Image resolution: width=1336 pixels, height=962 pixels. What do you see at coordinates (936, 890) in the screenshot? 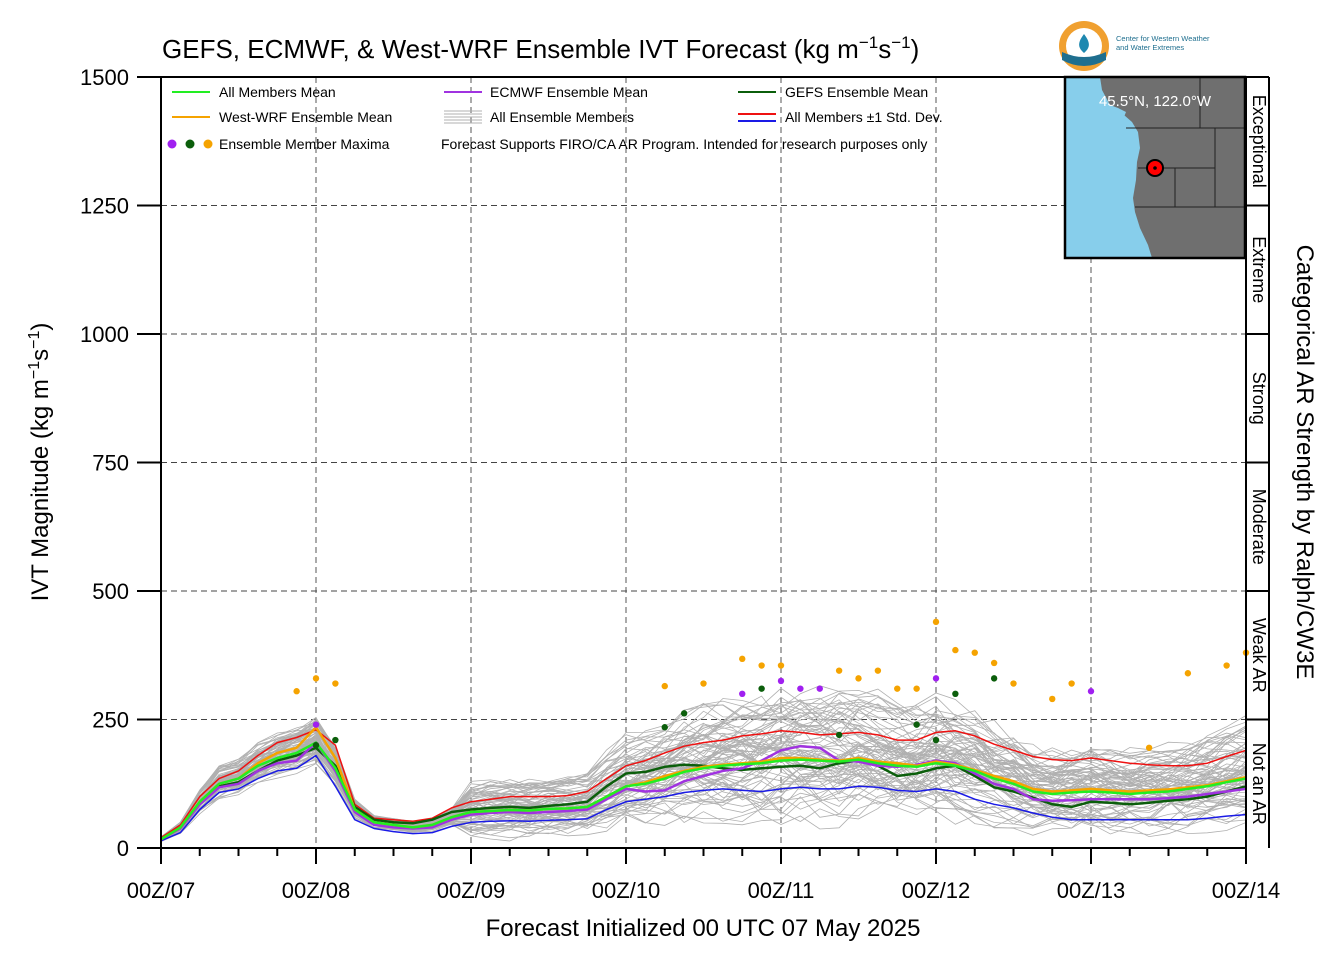
I see `x-tick-label: 00Z/12` at bounding box center [936, 890].